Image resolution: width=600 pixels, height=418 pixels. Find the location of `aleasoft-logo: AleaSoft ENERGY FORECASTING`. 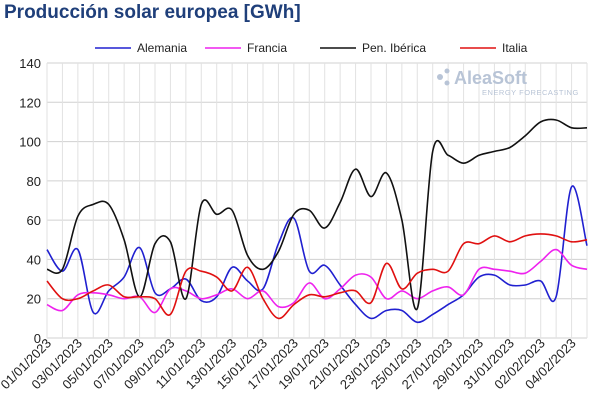

aleasoft-logo: AleaSoft ENERGY FORECASTING is located at coordinates (508, 82).